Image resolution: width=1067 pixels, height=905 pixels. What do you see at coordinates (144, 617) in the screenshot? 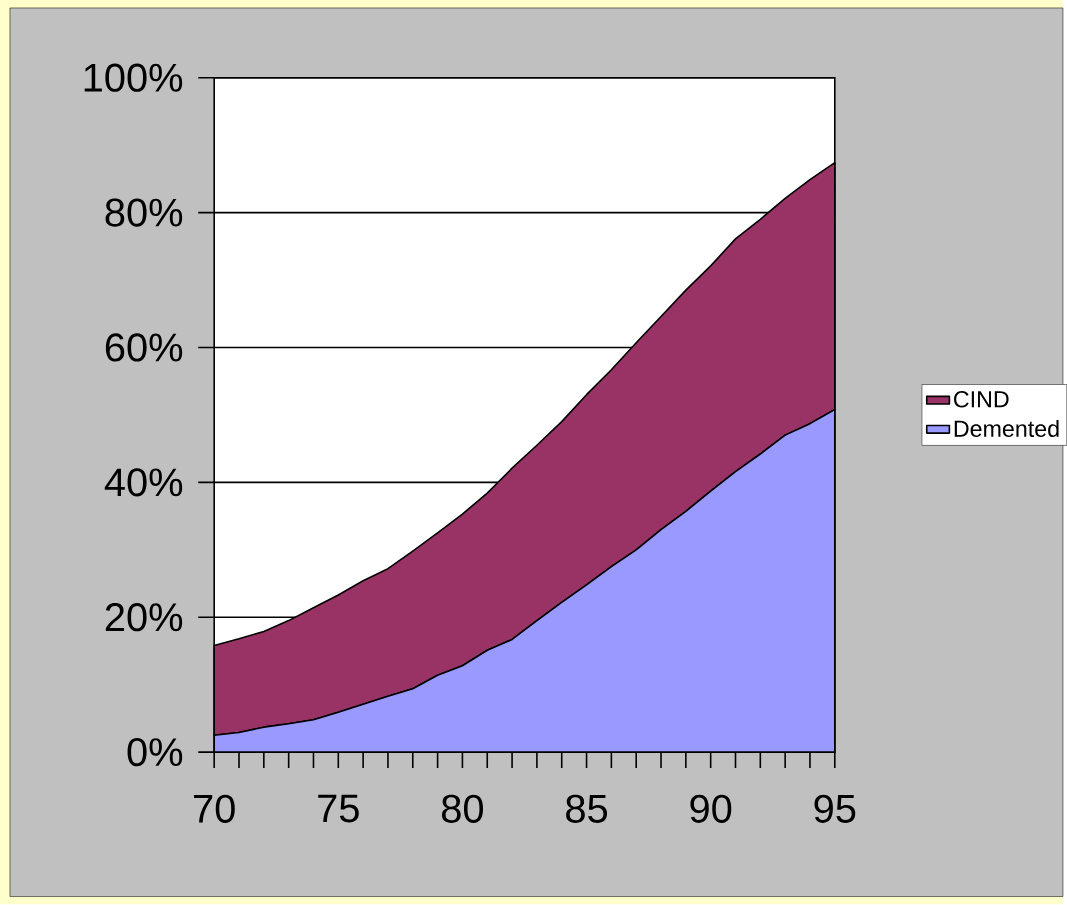
I see `y-tick-label: 20%` at bounding box center [144, 617].